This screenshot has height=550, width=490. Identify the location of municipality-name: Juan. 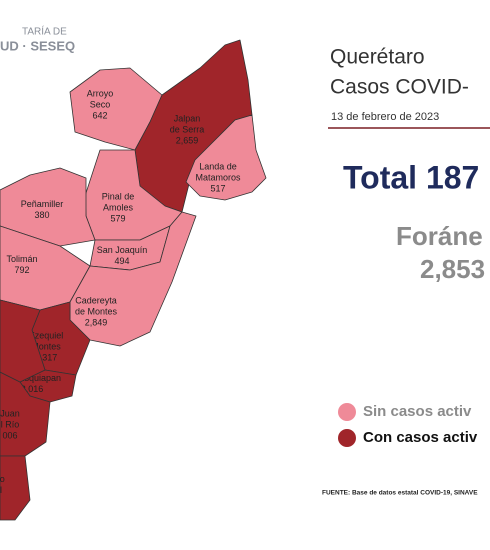
(10, 413).